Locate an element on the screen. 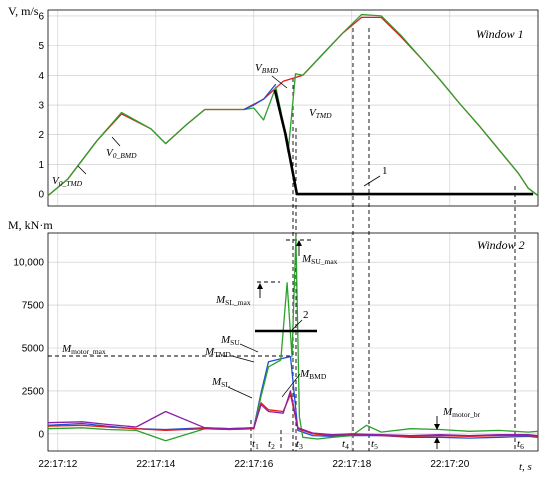 The height and width of the screenshot is (479, 550). label-t3: t3 is located at coordinates (299, 444).